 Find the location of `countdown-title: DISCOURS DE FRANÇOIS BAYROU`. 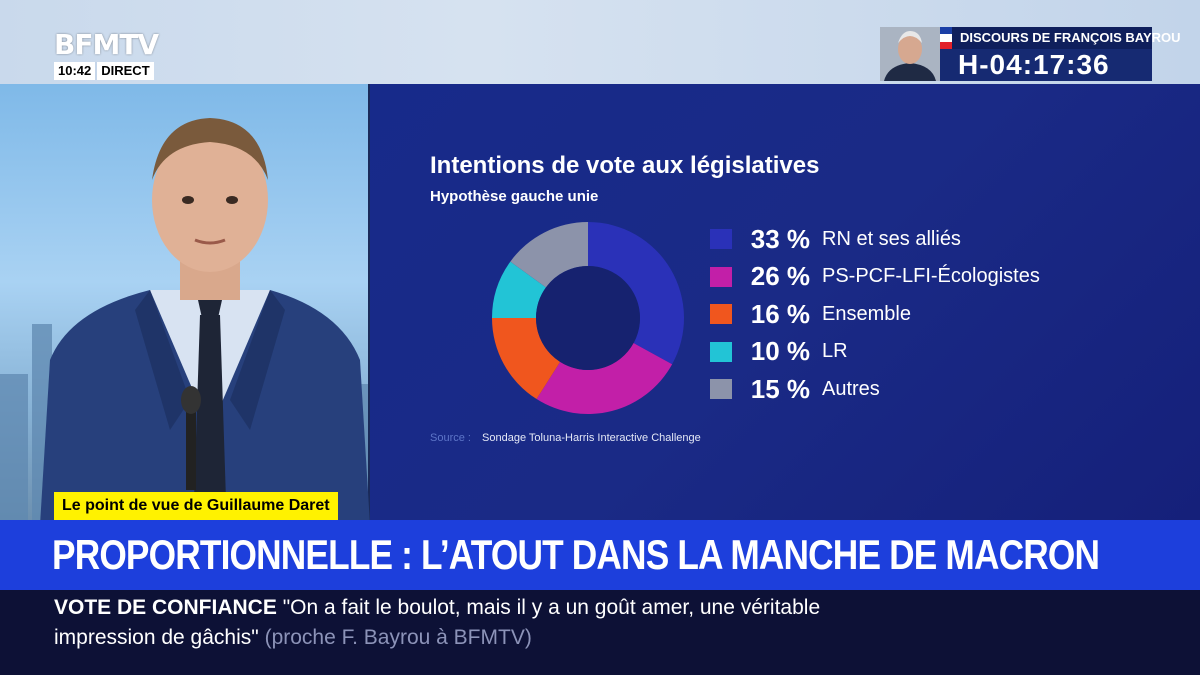

countdown-title: DISCOURS DE FRANÇOIS BAYROU is located at coordinates (1066, 38).